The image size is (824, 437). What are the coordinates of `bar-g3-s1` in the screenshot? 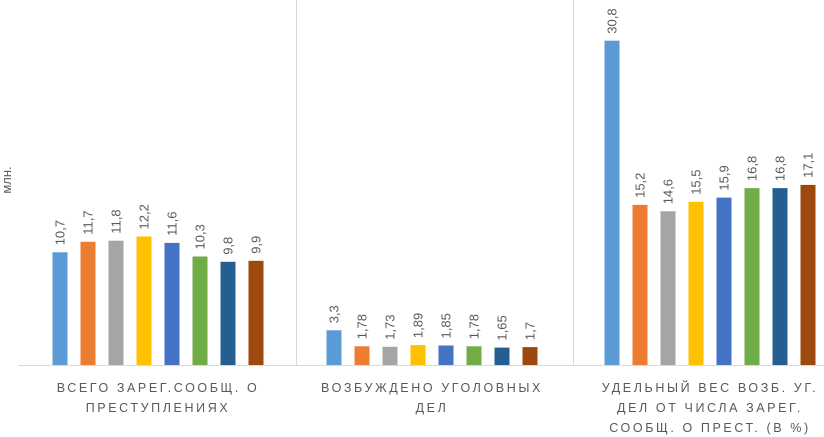 It's located at (612, 202).